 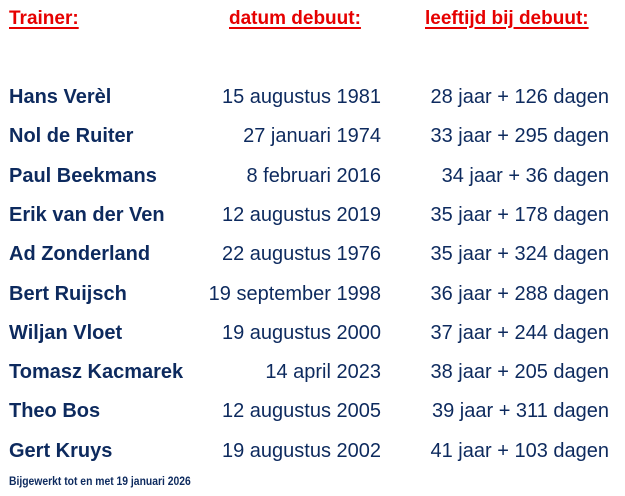 I want to click on cell-name: Wiljan Vloet, so click(x=66, y=332).